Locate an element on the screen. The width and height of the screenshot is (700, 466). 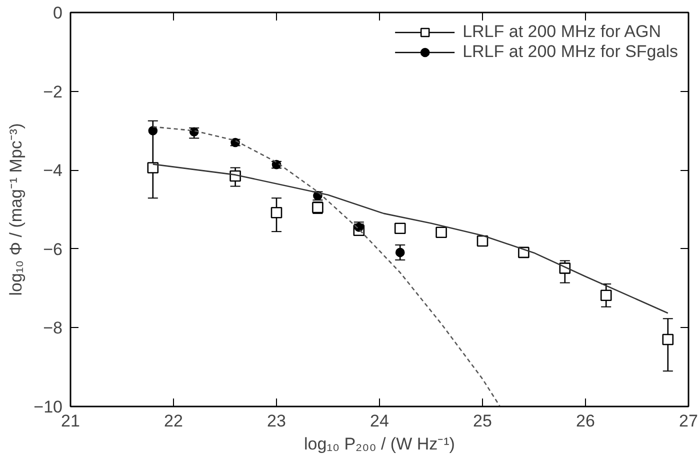
y-tick-label: −2 is located at coordinates (53, 92).